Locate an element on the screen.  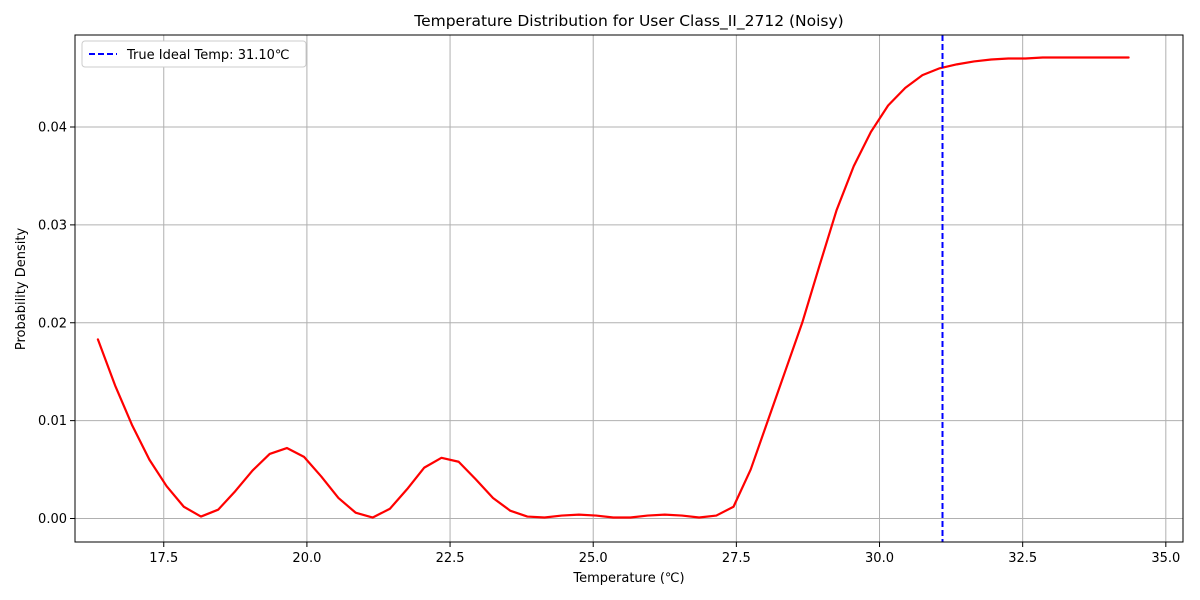
x-tick-label: 35.0 is located at coordinates (1165, 558).